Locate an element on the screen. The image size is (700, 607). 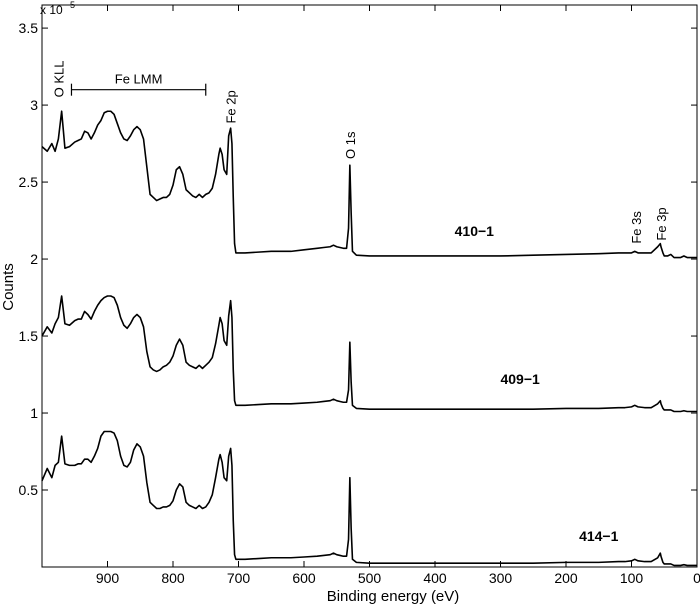
x-tick-label: 300 is located at coordinates (501, 578).